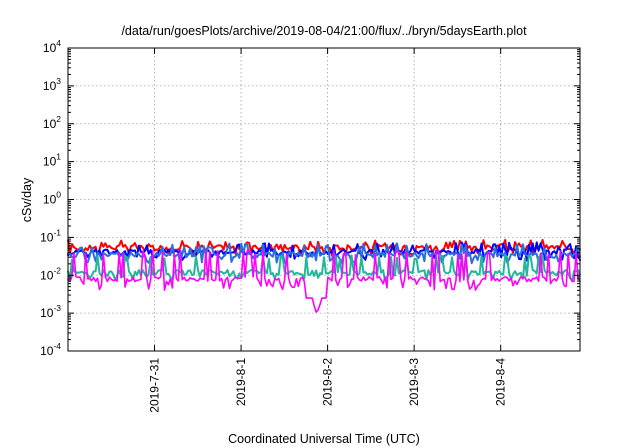 This screenshot has width=640, height=448. What do you see at coordinates (27, 199) in the screenshot?
I see `y-axis-label: cSv/day` at bounding box center [27, 199].